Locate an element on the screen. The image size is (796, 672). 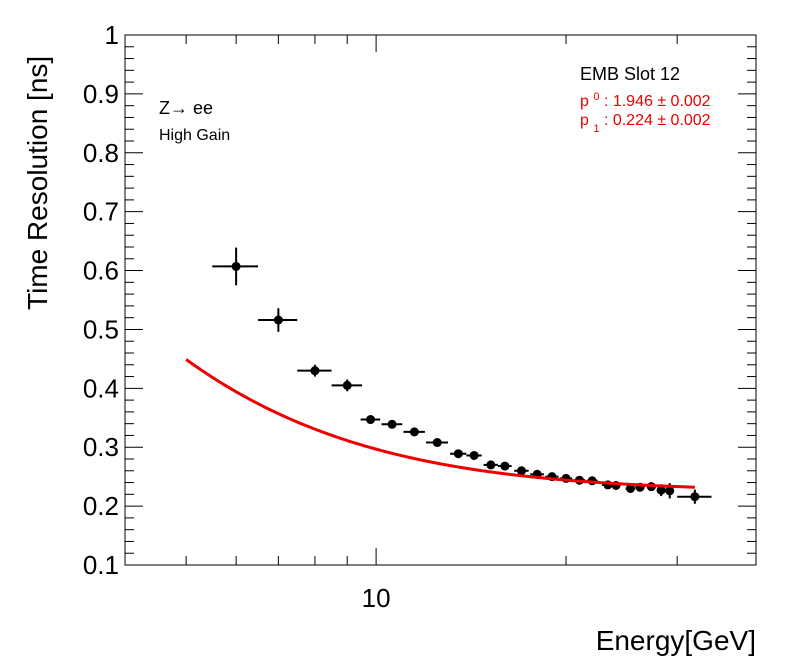
x-axis-label: Energy[GeV] is located at coordinates (676, 640).